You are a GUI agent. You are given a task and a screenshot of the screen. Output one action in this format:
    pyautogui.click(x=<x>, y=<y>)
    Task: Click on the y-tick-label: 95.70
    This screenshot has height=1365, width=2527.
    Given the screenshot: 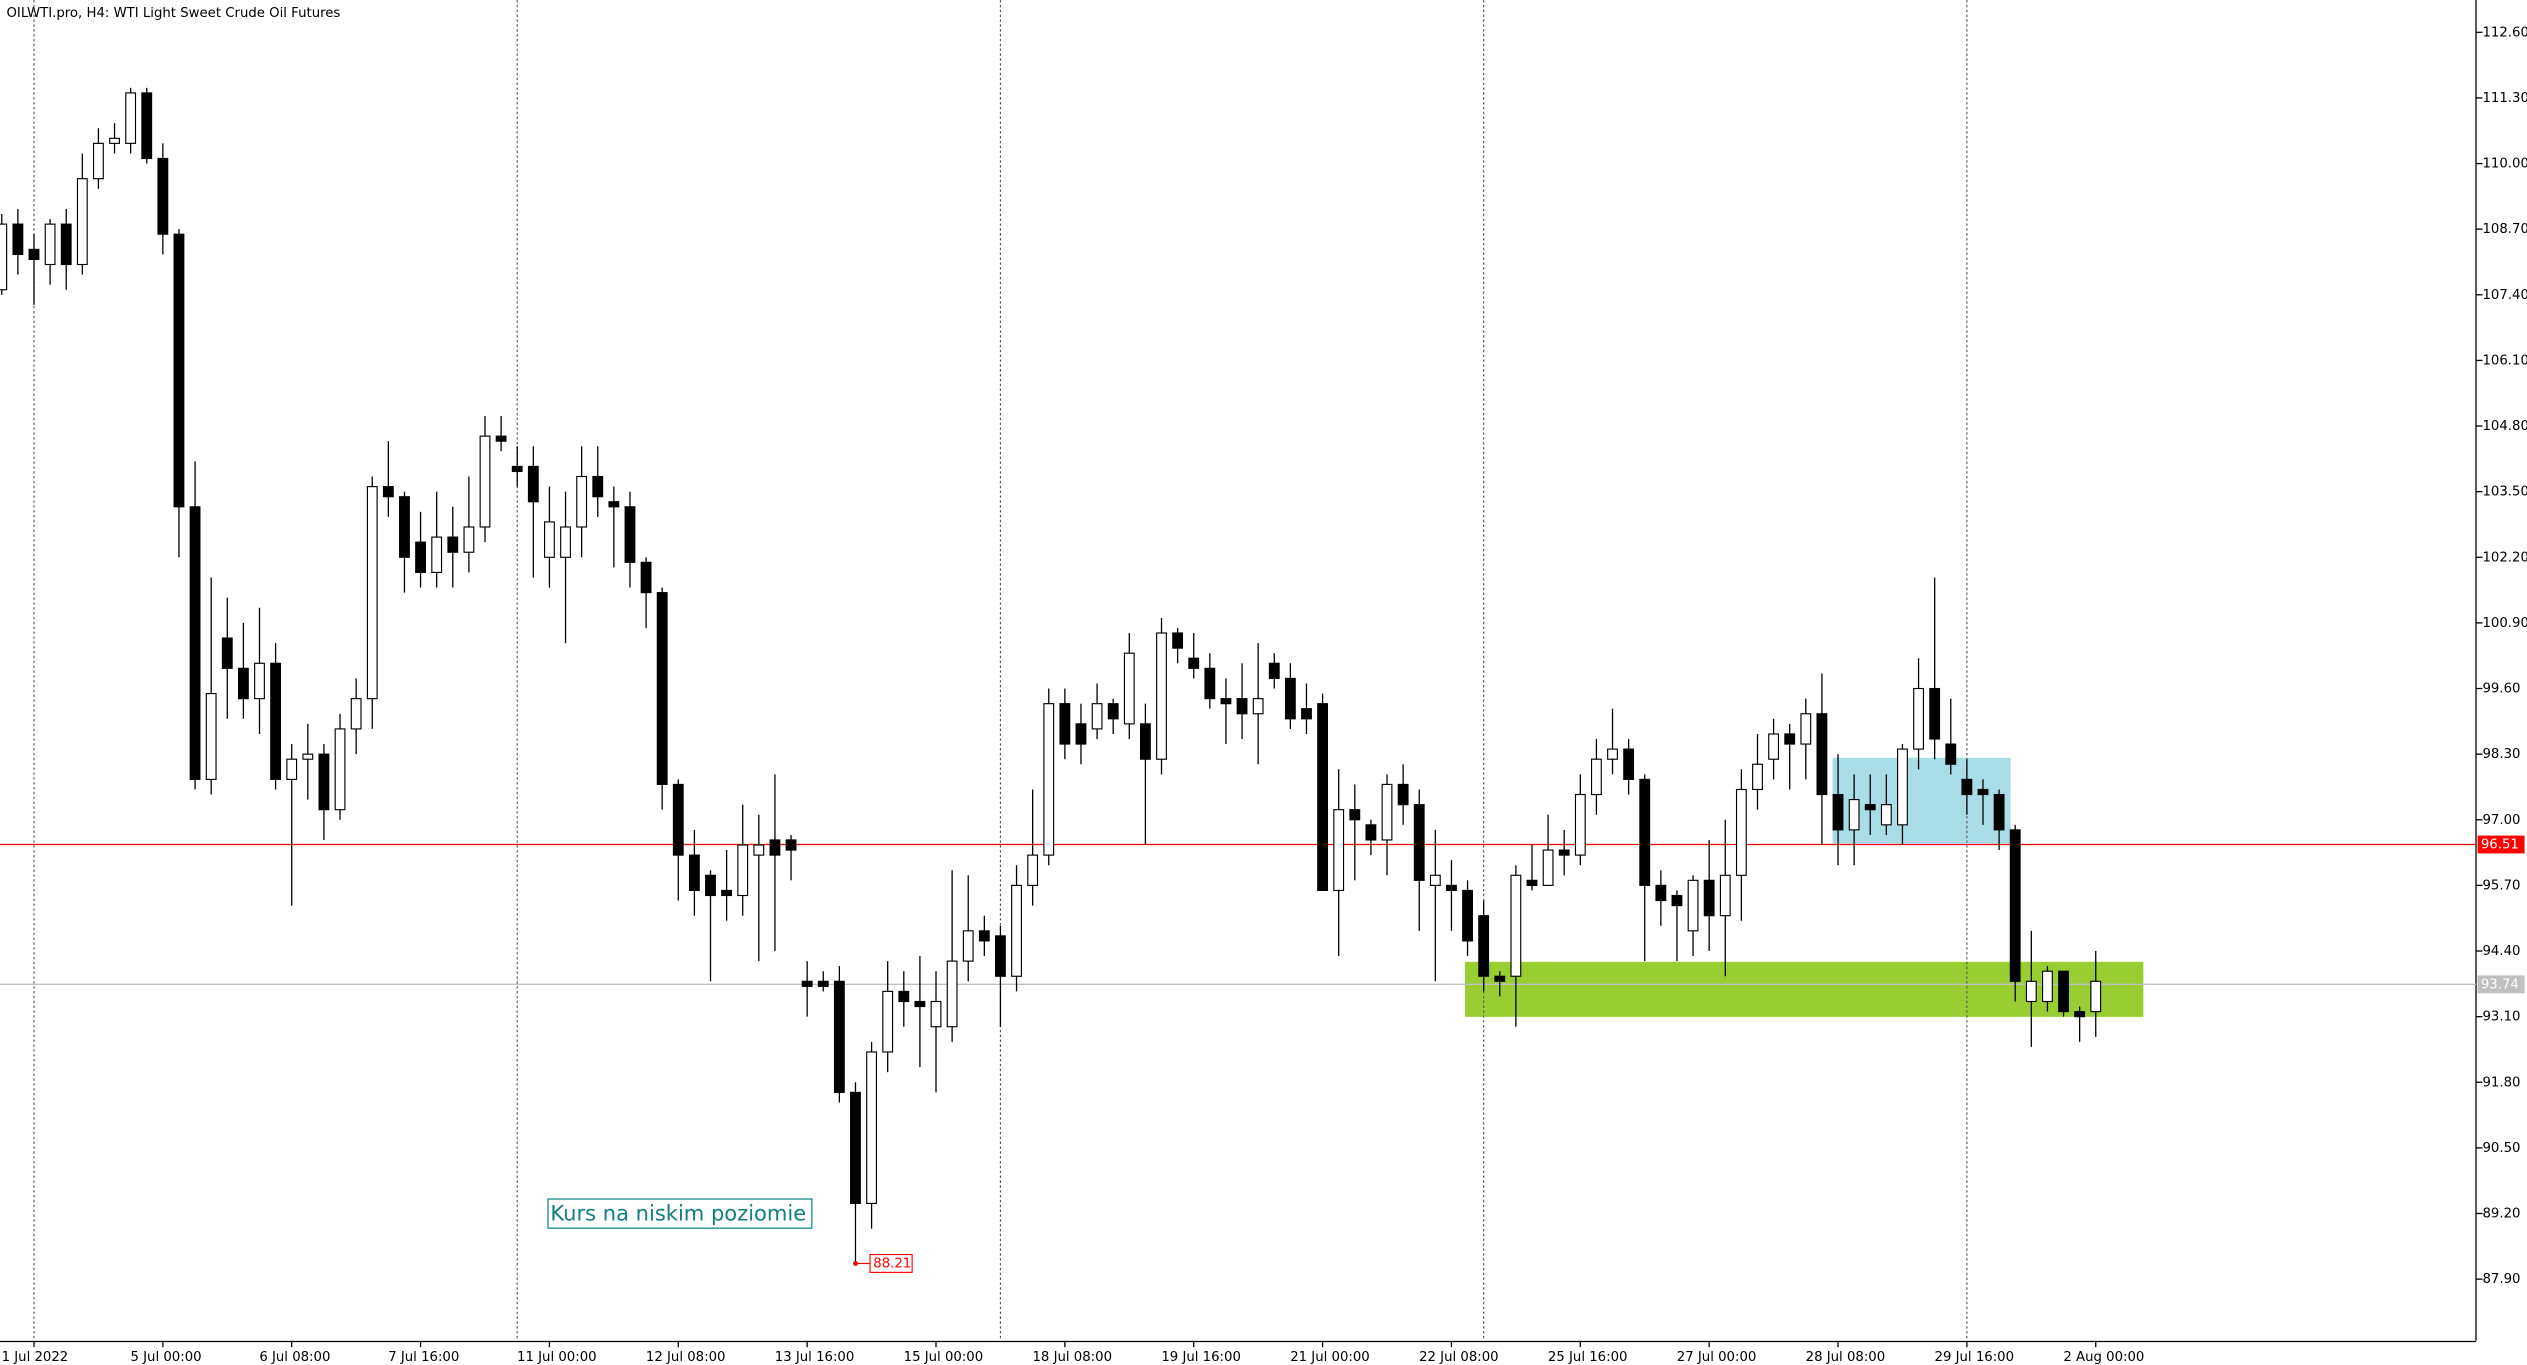 What is the action you would take?
    pyautogui.click(x=2501, y=885)
    